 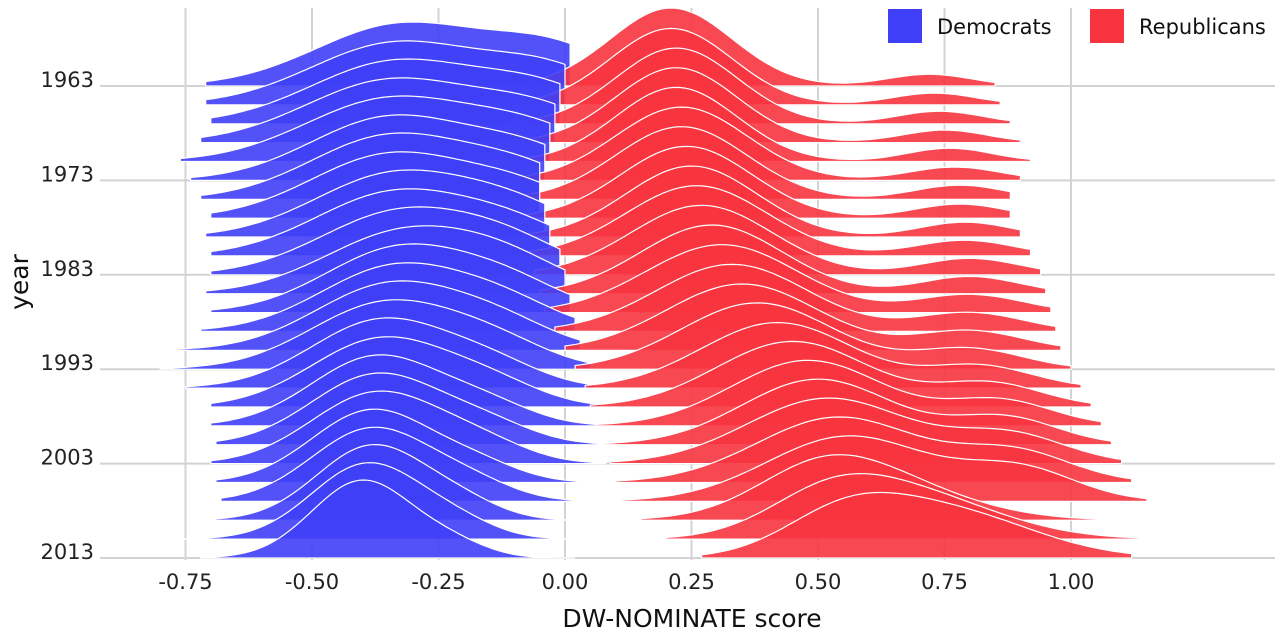 What do you see at coordinates (1202, 27) in the screenshot?
I see `legend-label-republicans: Republicans` at bounding box center [1202, 27].